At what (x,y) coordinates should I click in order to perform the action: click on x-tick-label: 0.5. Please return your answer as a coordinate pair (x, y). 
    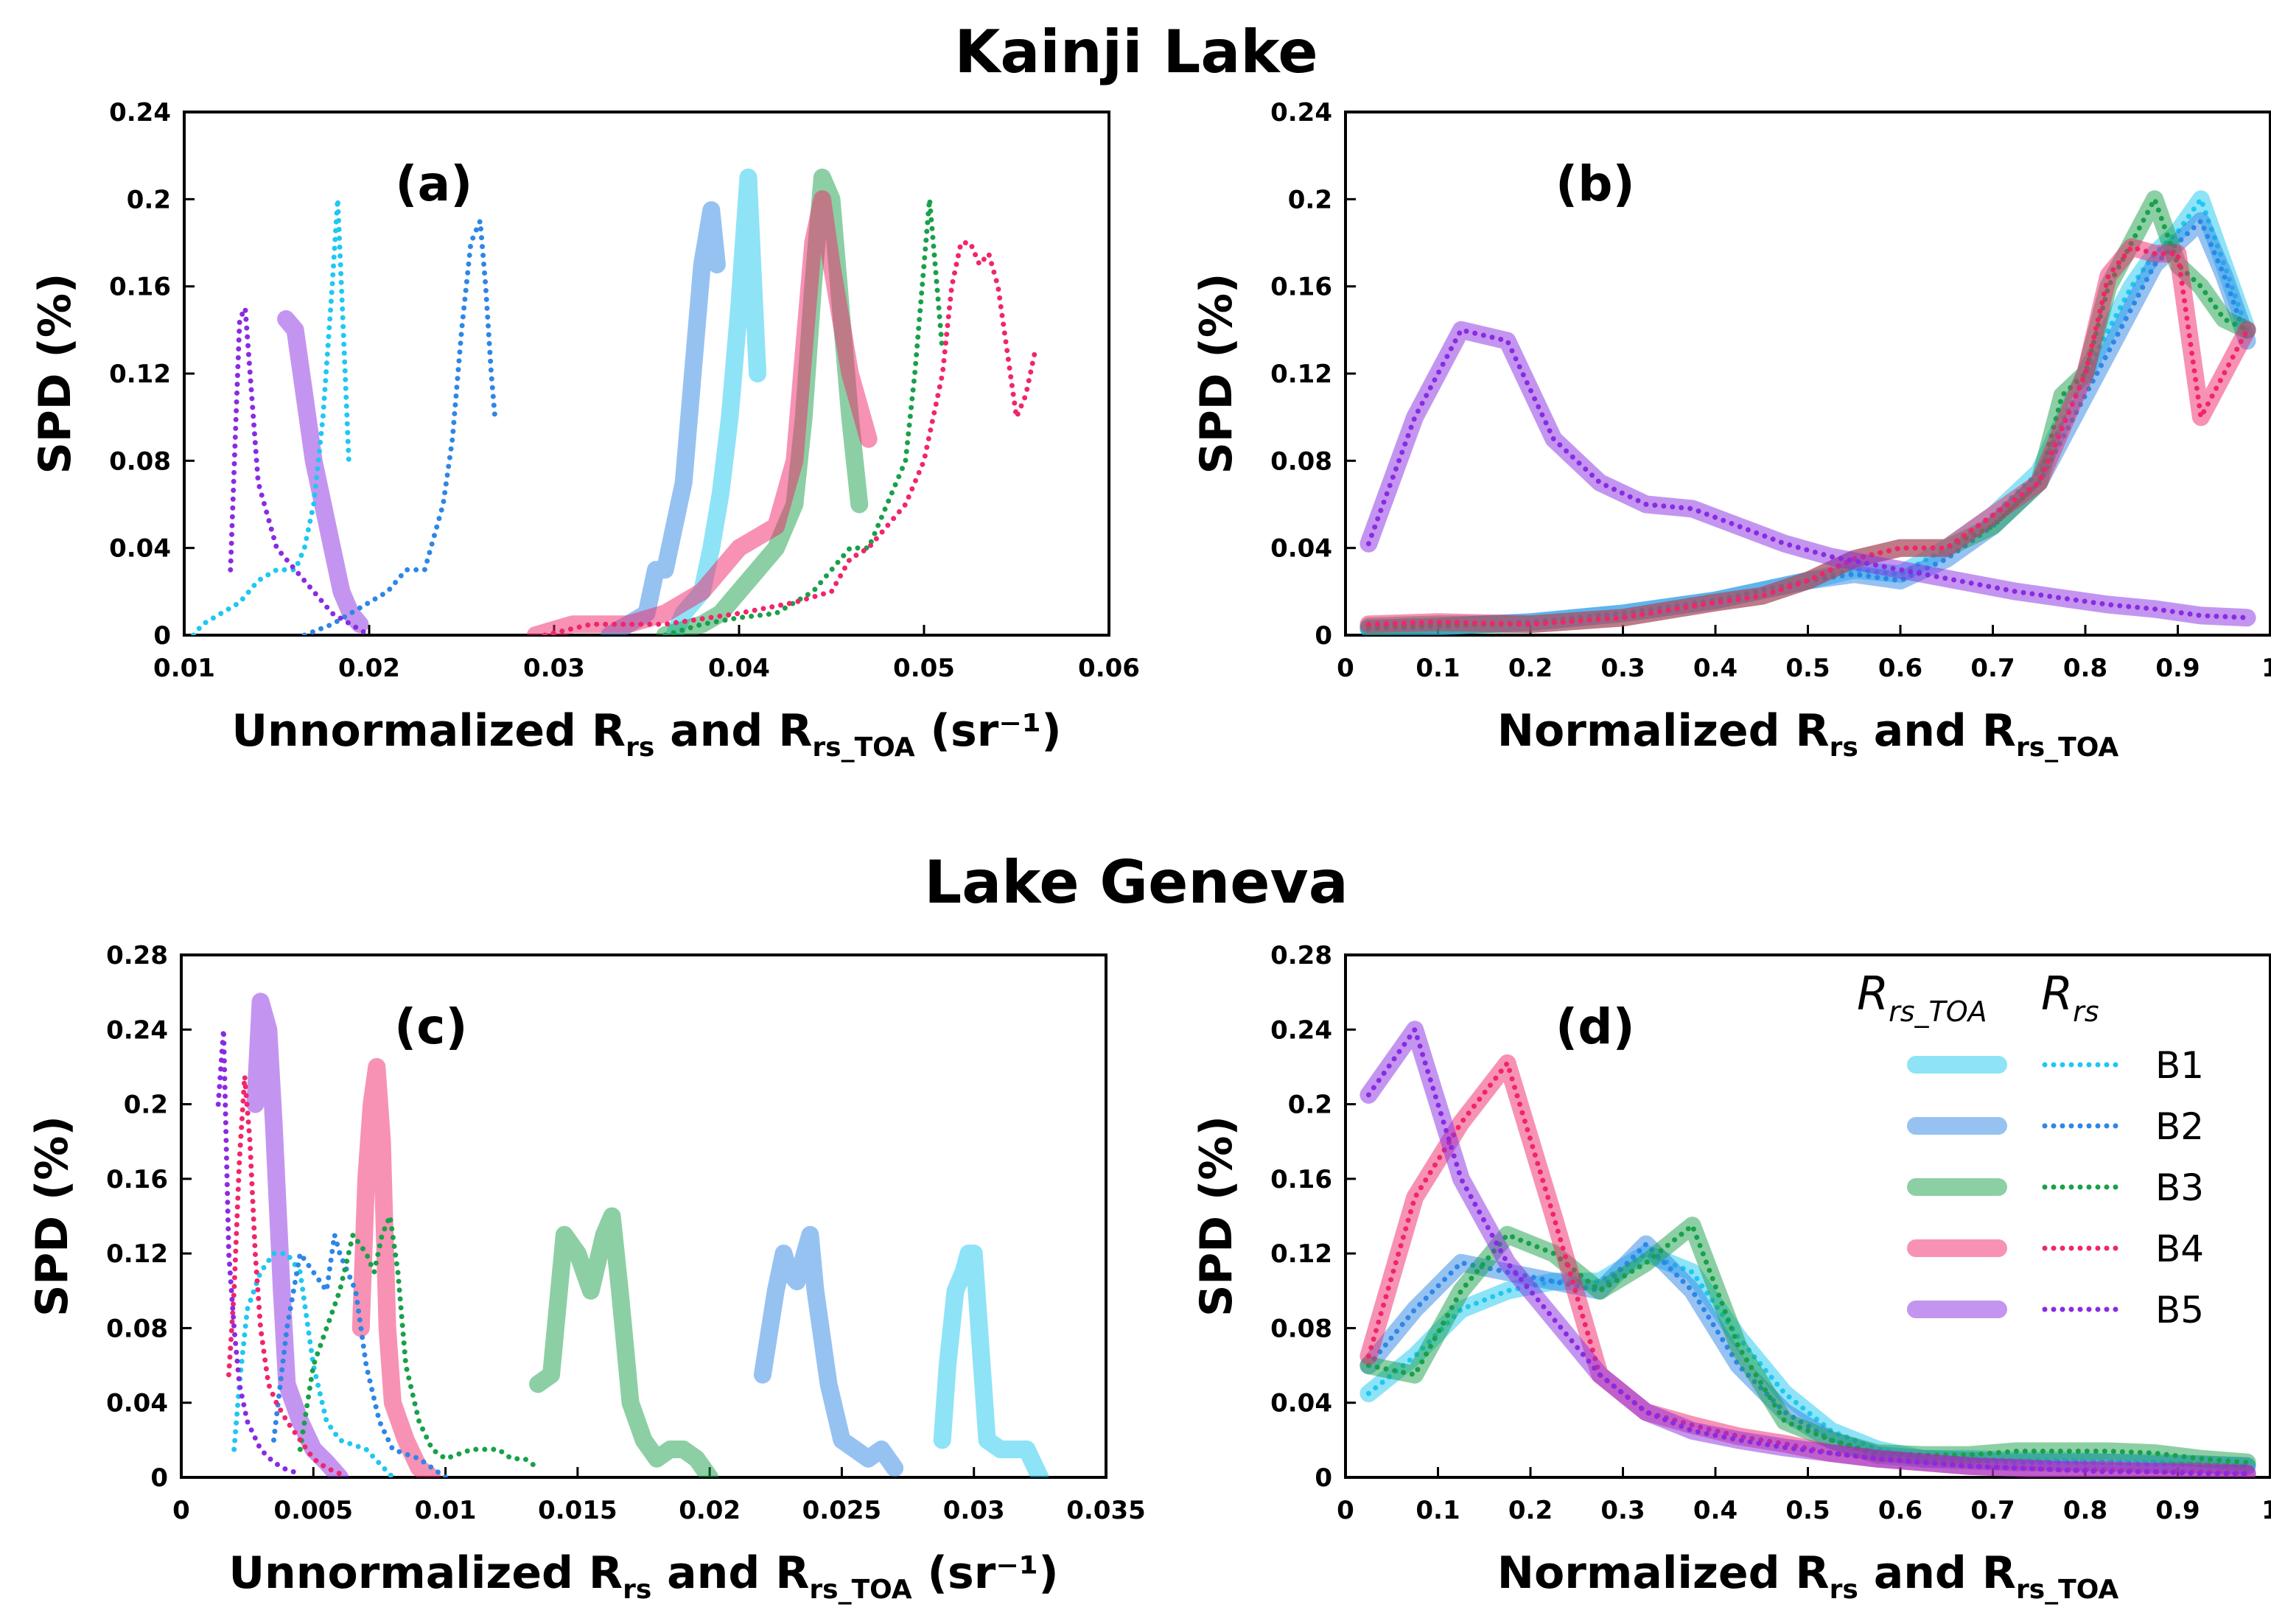
    Looking at the image, I should click on (1808, 668).